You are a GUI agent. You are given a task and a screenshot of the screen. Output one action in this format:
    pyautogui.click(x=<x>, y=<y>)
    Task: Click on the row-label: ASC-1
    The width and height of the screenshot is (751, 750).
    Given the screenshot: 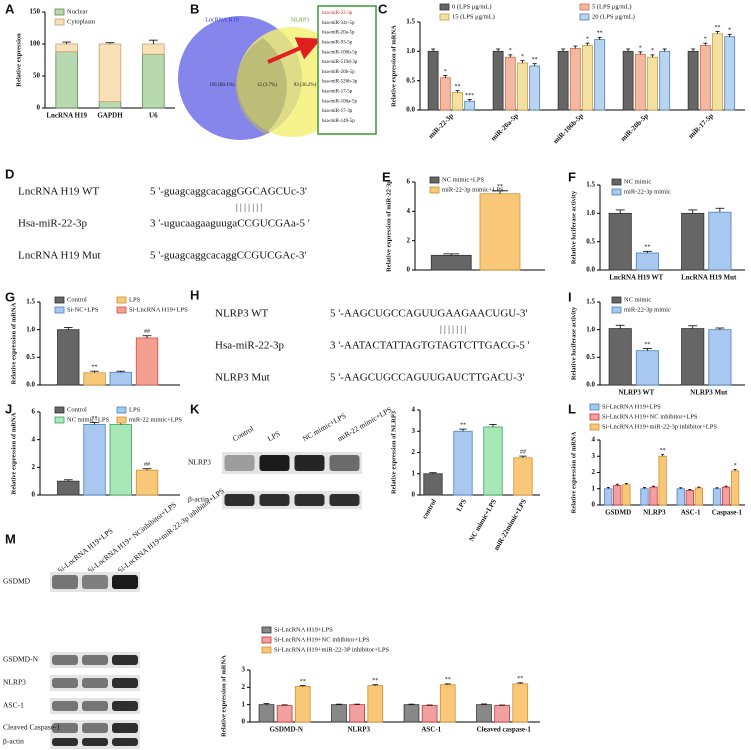 What is the action you would take?
    pyautogui.click(x=13, y=705)
    